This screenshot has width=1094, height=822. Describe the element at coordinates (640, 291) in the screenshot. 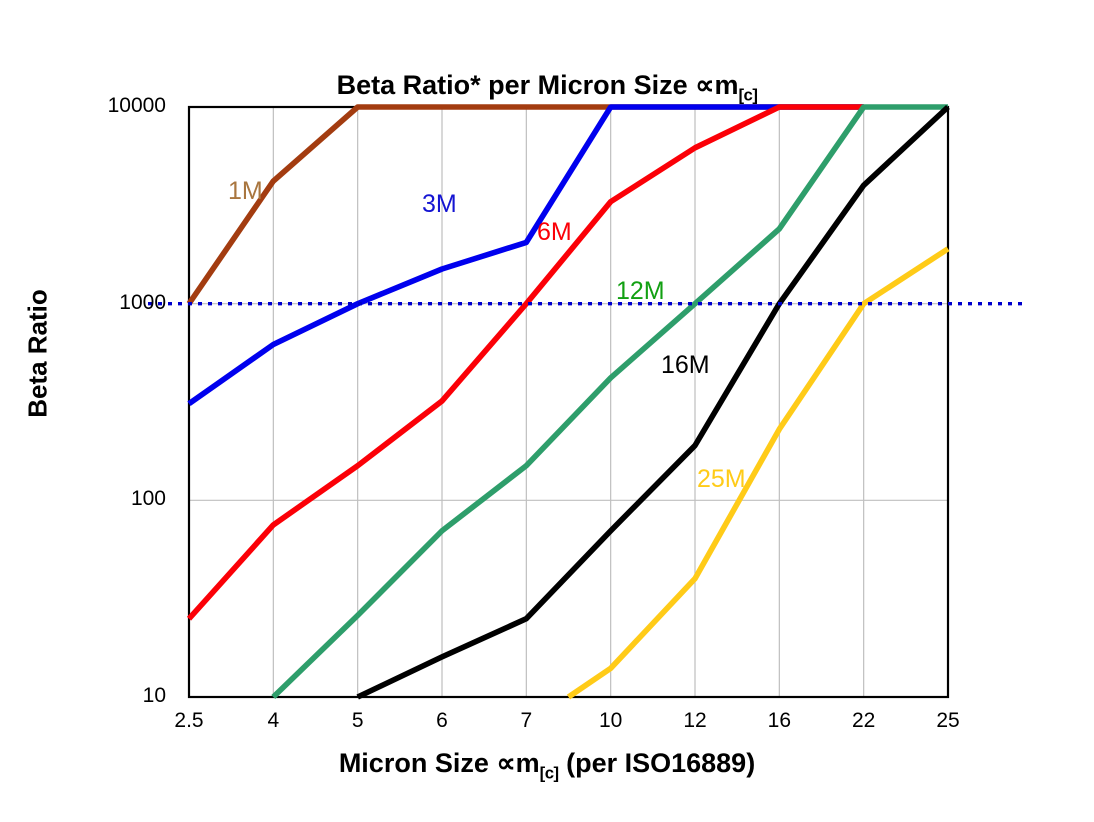

I see `series-label-12m: 12M` at that location.